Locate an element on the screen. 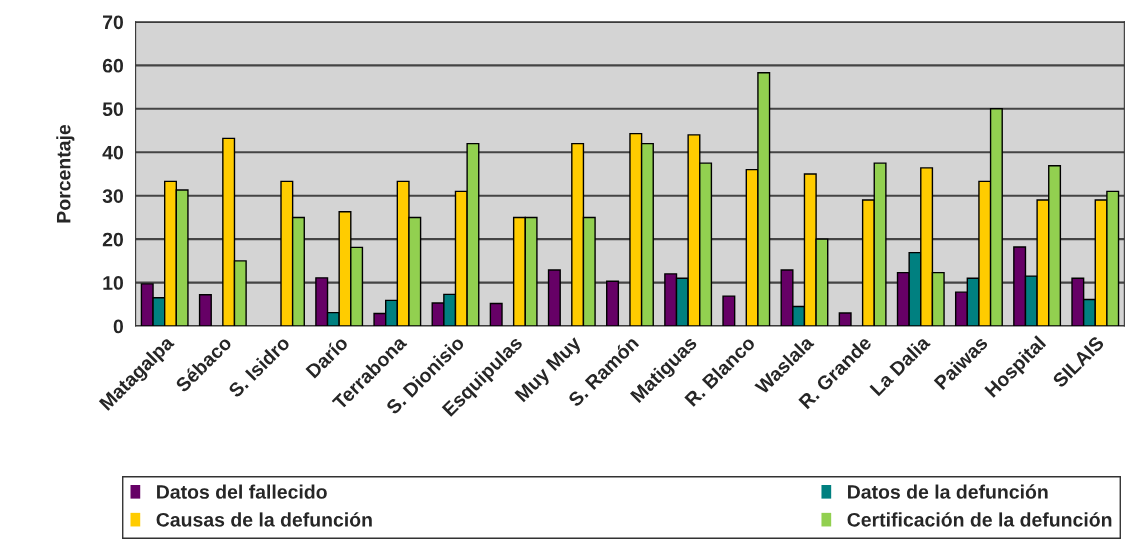 This screenshot has width=1130, height=548. y-tick-label: 70 is located at coordinates (113, 22).